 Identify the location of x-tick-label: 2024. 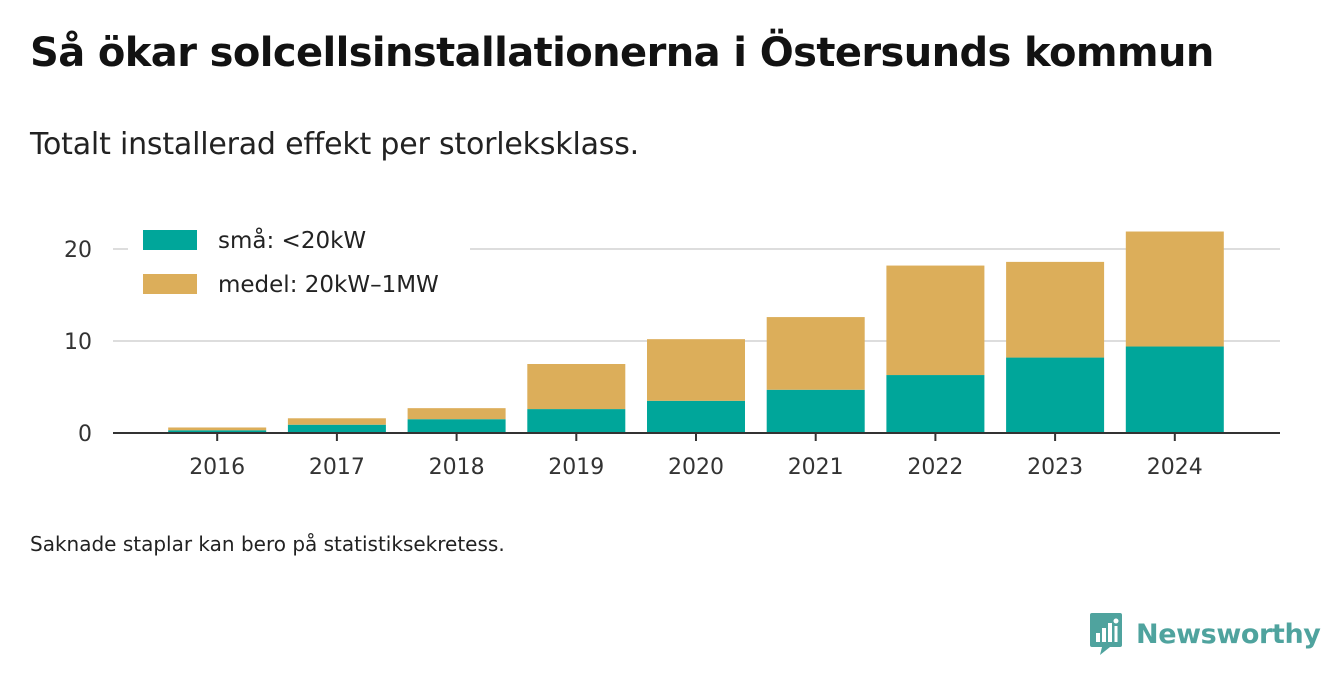
(1175, 467).